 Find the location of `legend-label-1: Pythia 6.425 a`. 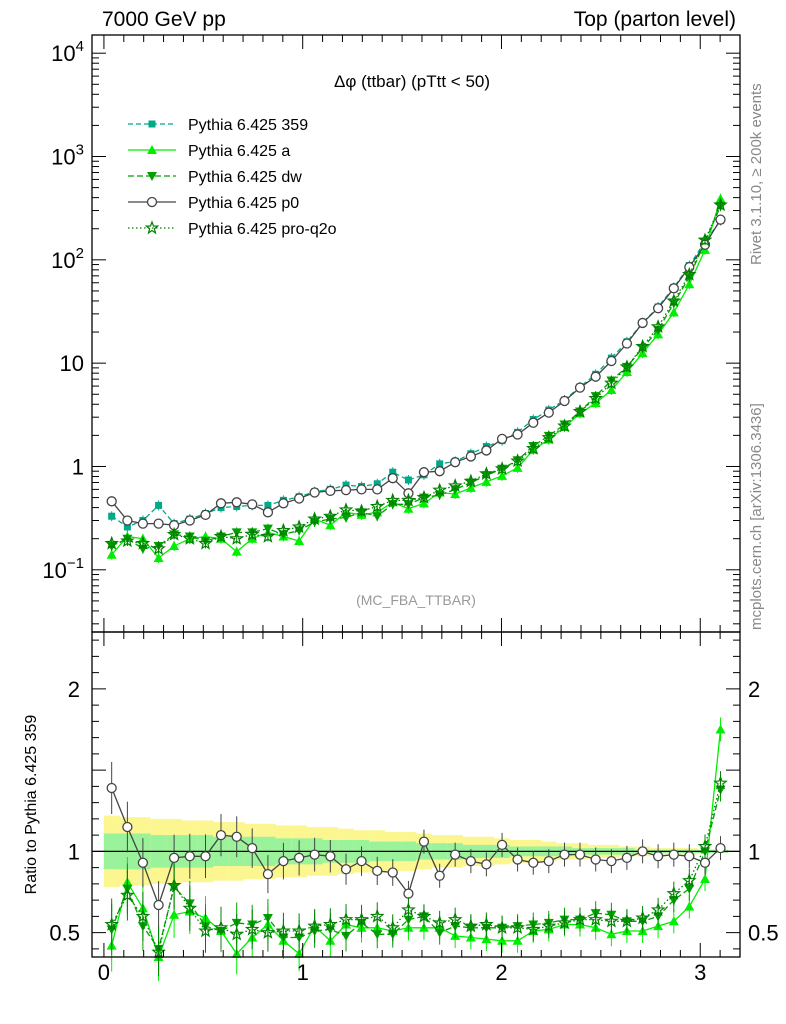

legend-label-1: Pythia 6.425 a is located at coordinates (239, 151).